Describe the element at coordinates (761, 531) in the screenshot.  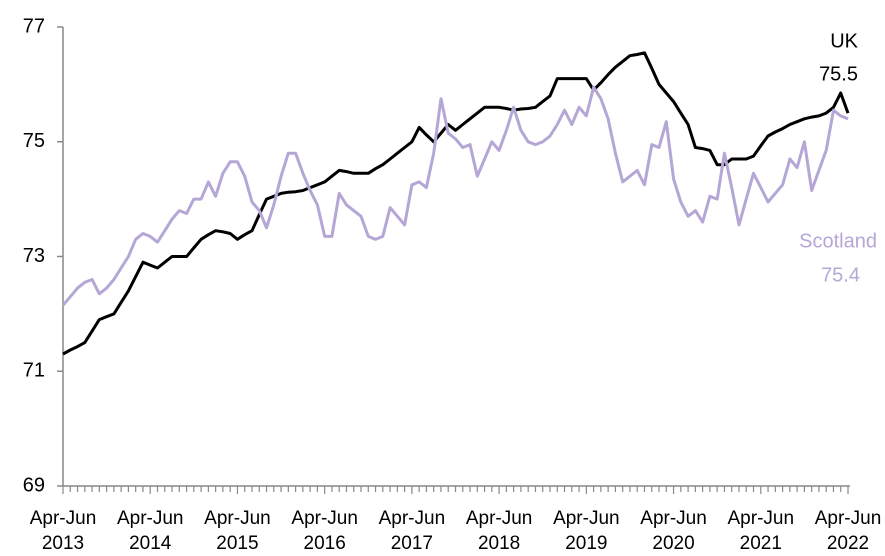
I see `x-tick-label: Apr-Jun 2021` at that location.